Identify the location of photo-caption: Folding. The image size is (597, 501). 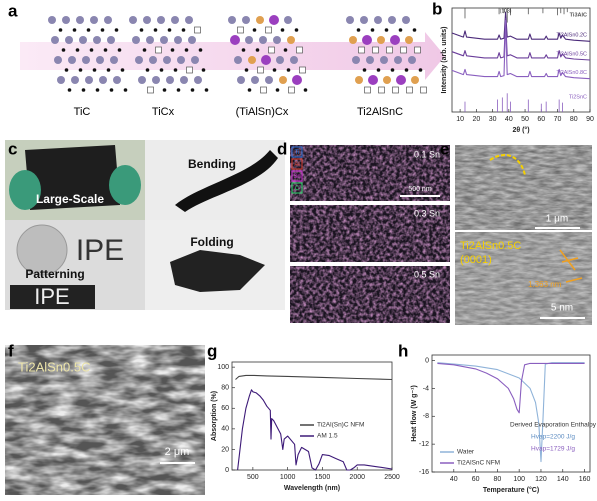
(211, 242).